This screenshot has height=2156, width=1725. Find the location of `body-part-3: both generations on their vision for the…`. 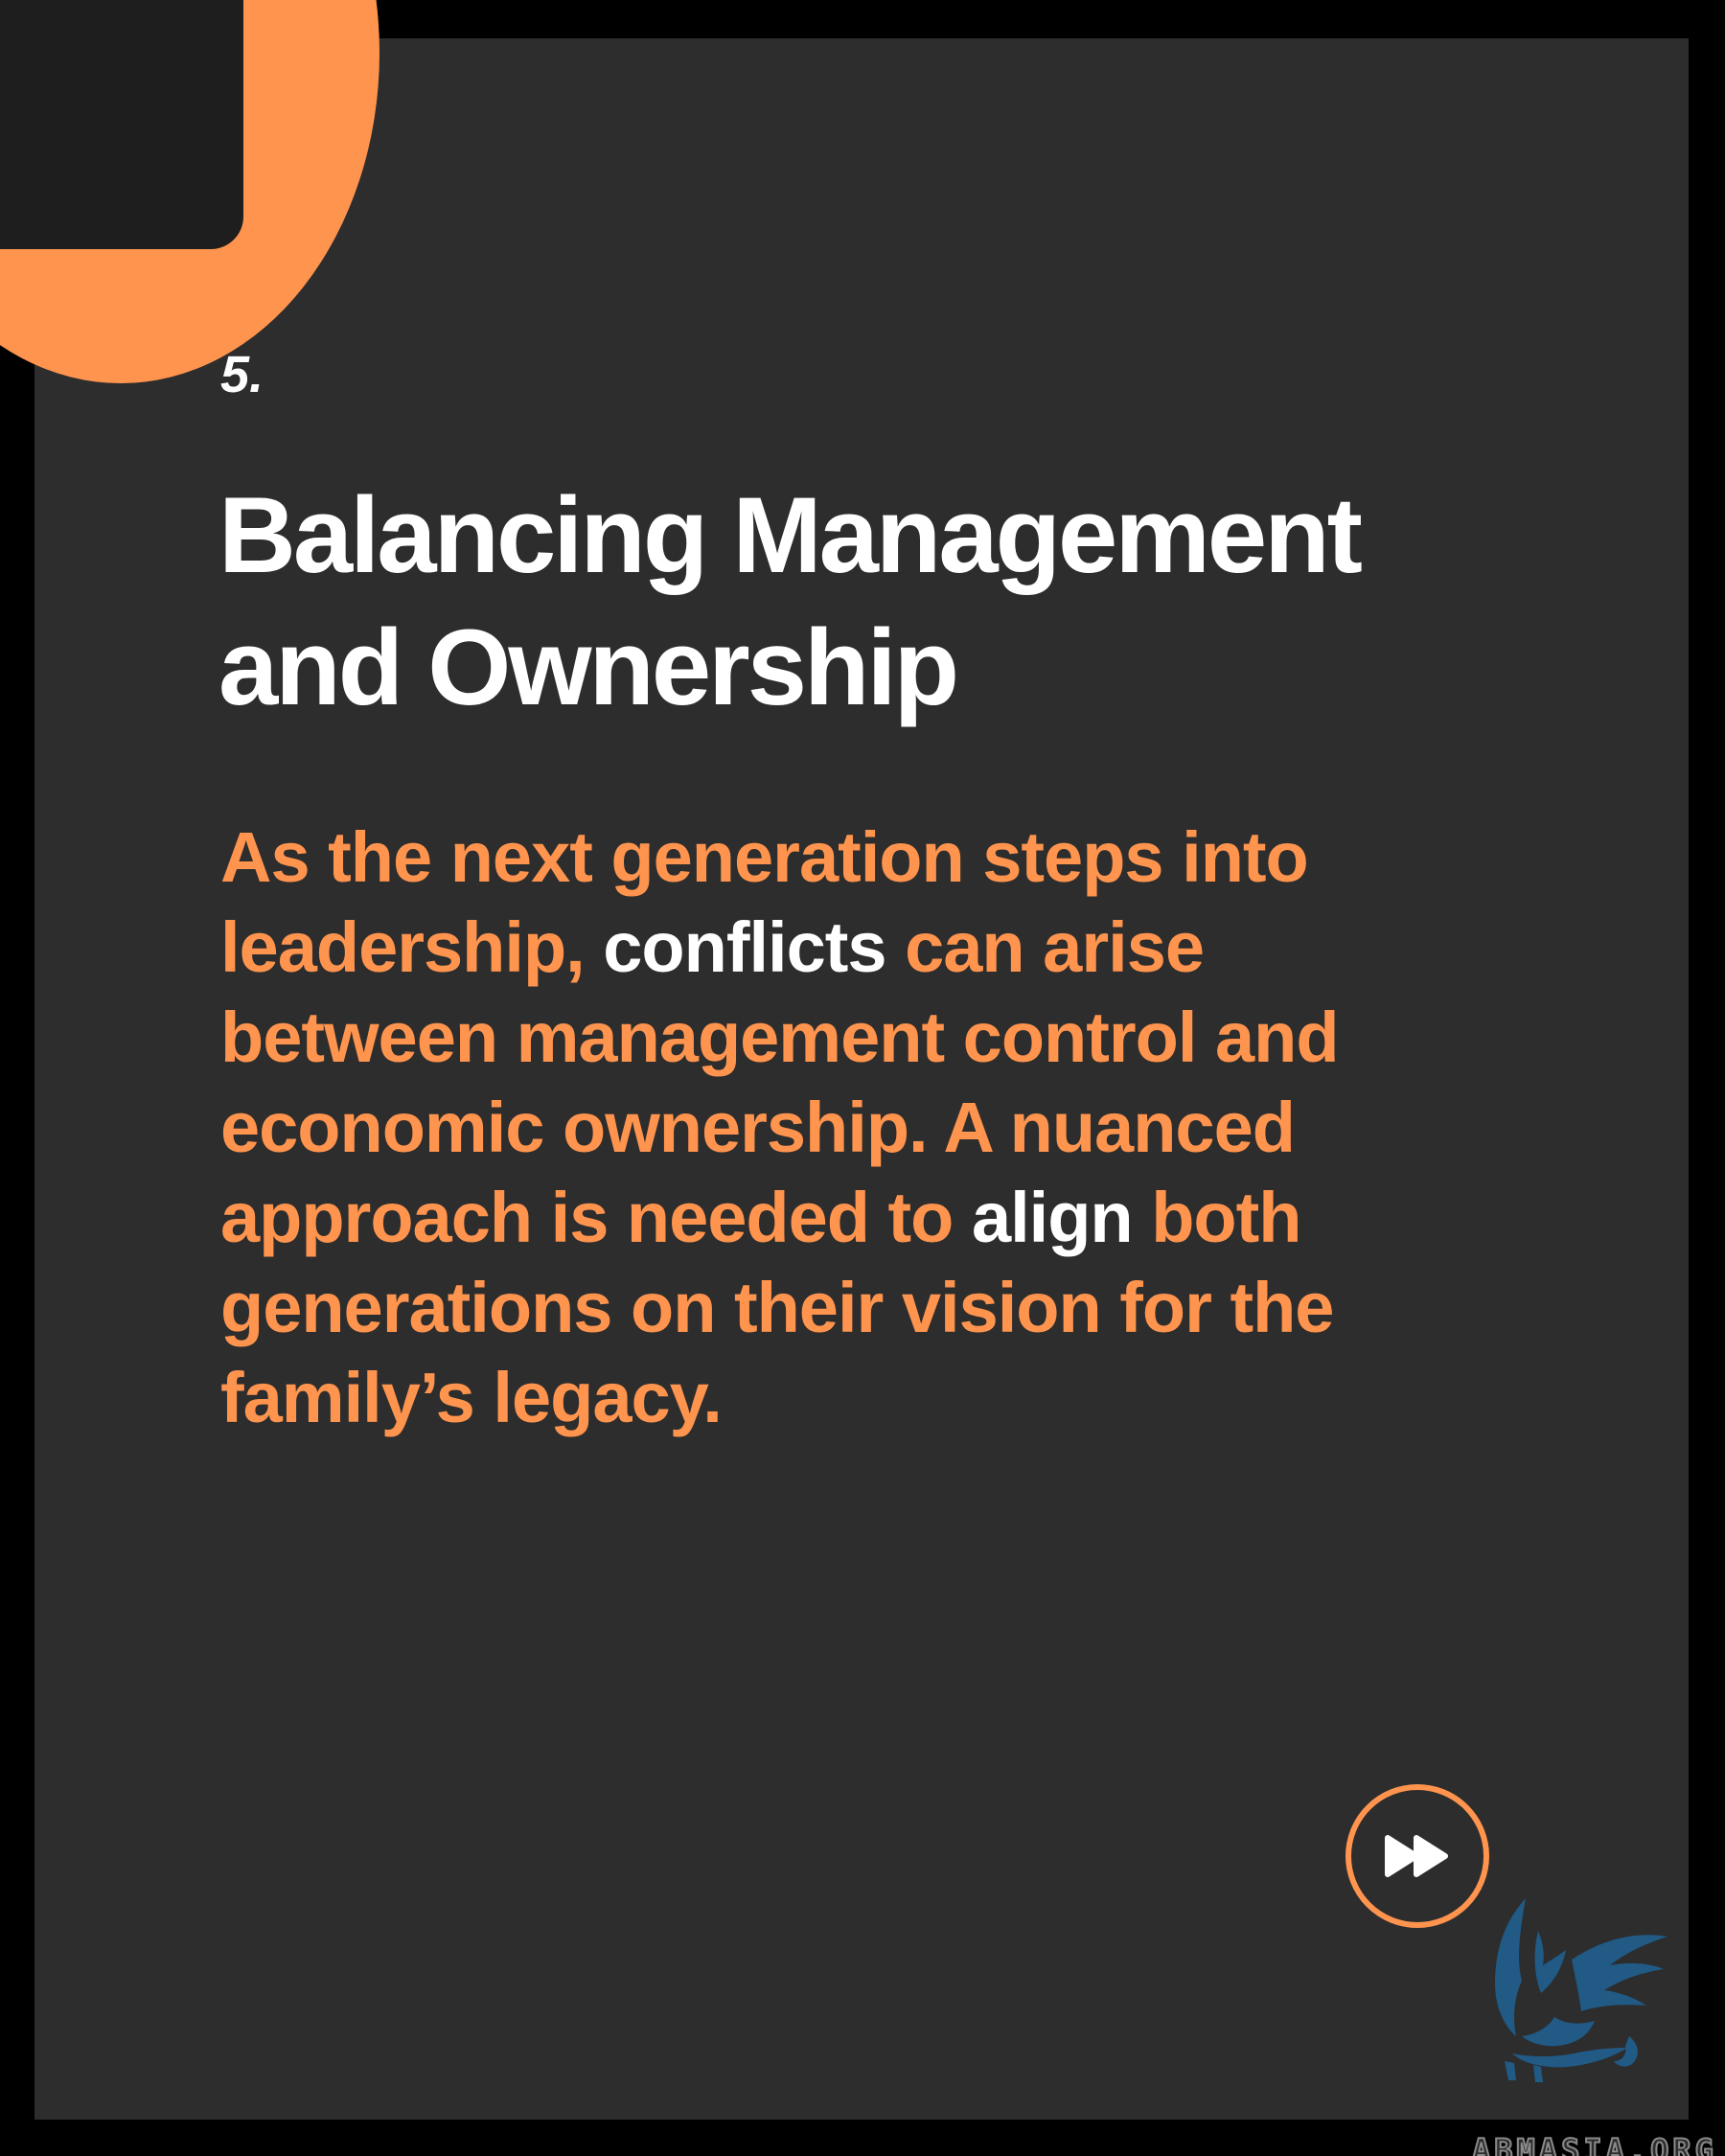

body-part-3: both generations on their vision for the… is located at coordinates (777, 1307).